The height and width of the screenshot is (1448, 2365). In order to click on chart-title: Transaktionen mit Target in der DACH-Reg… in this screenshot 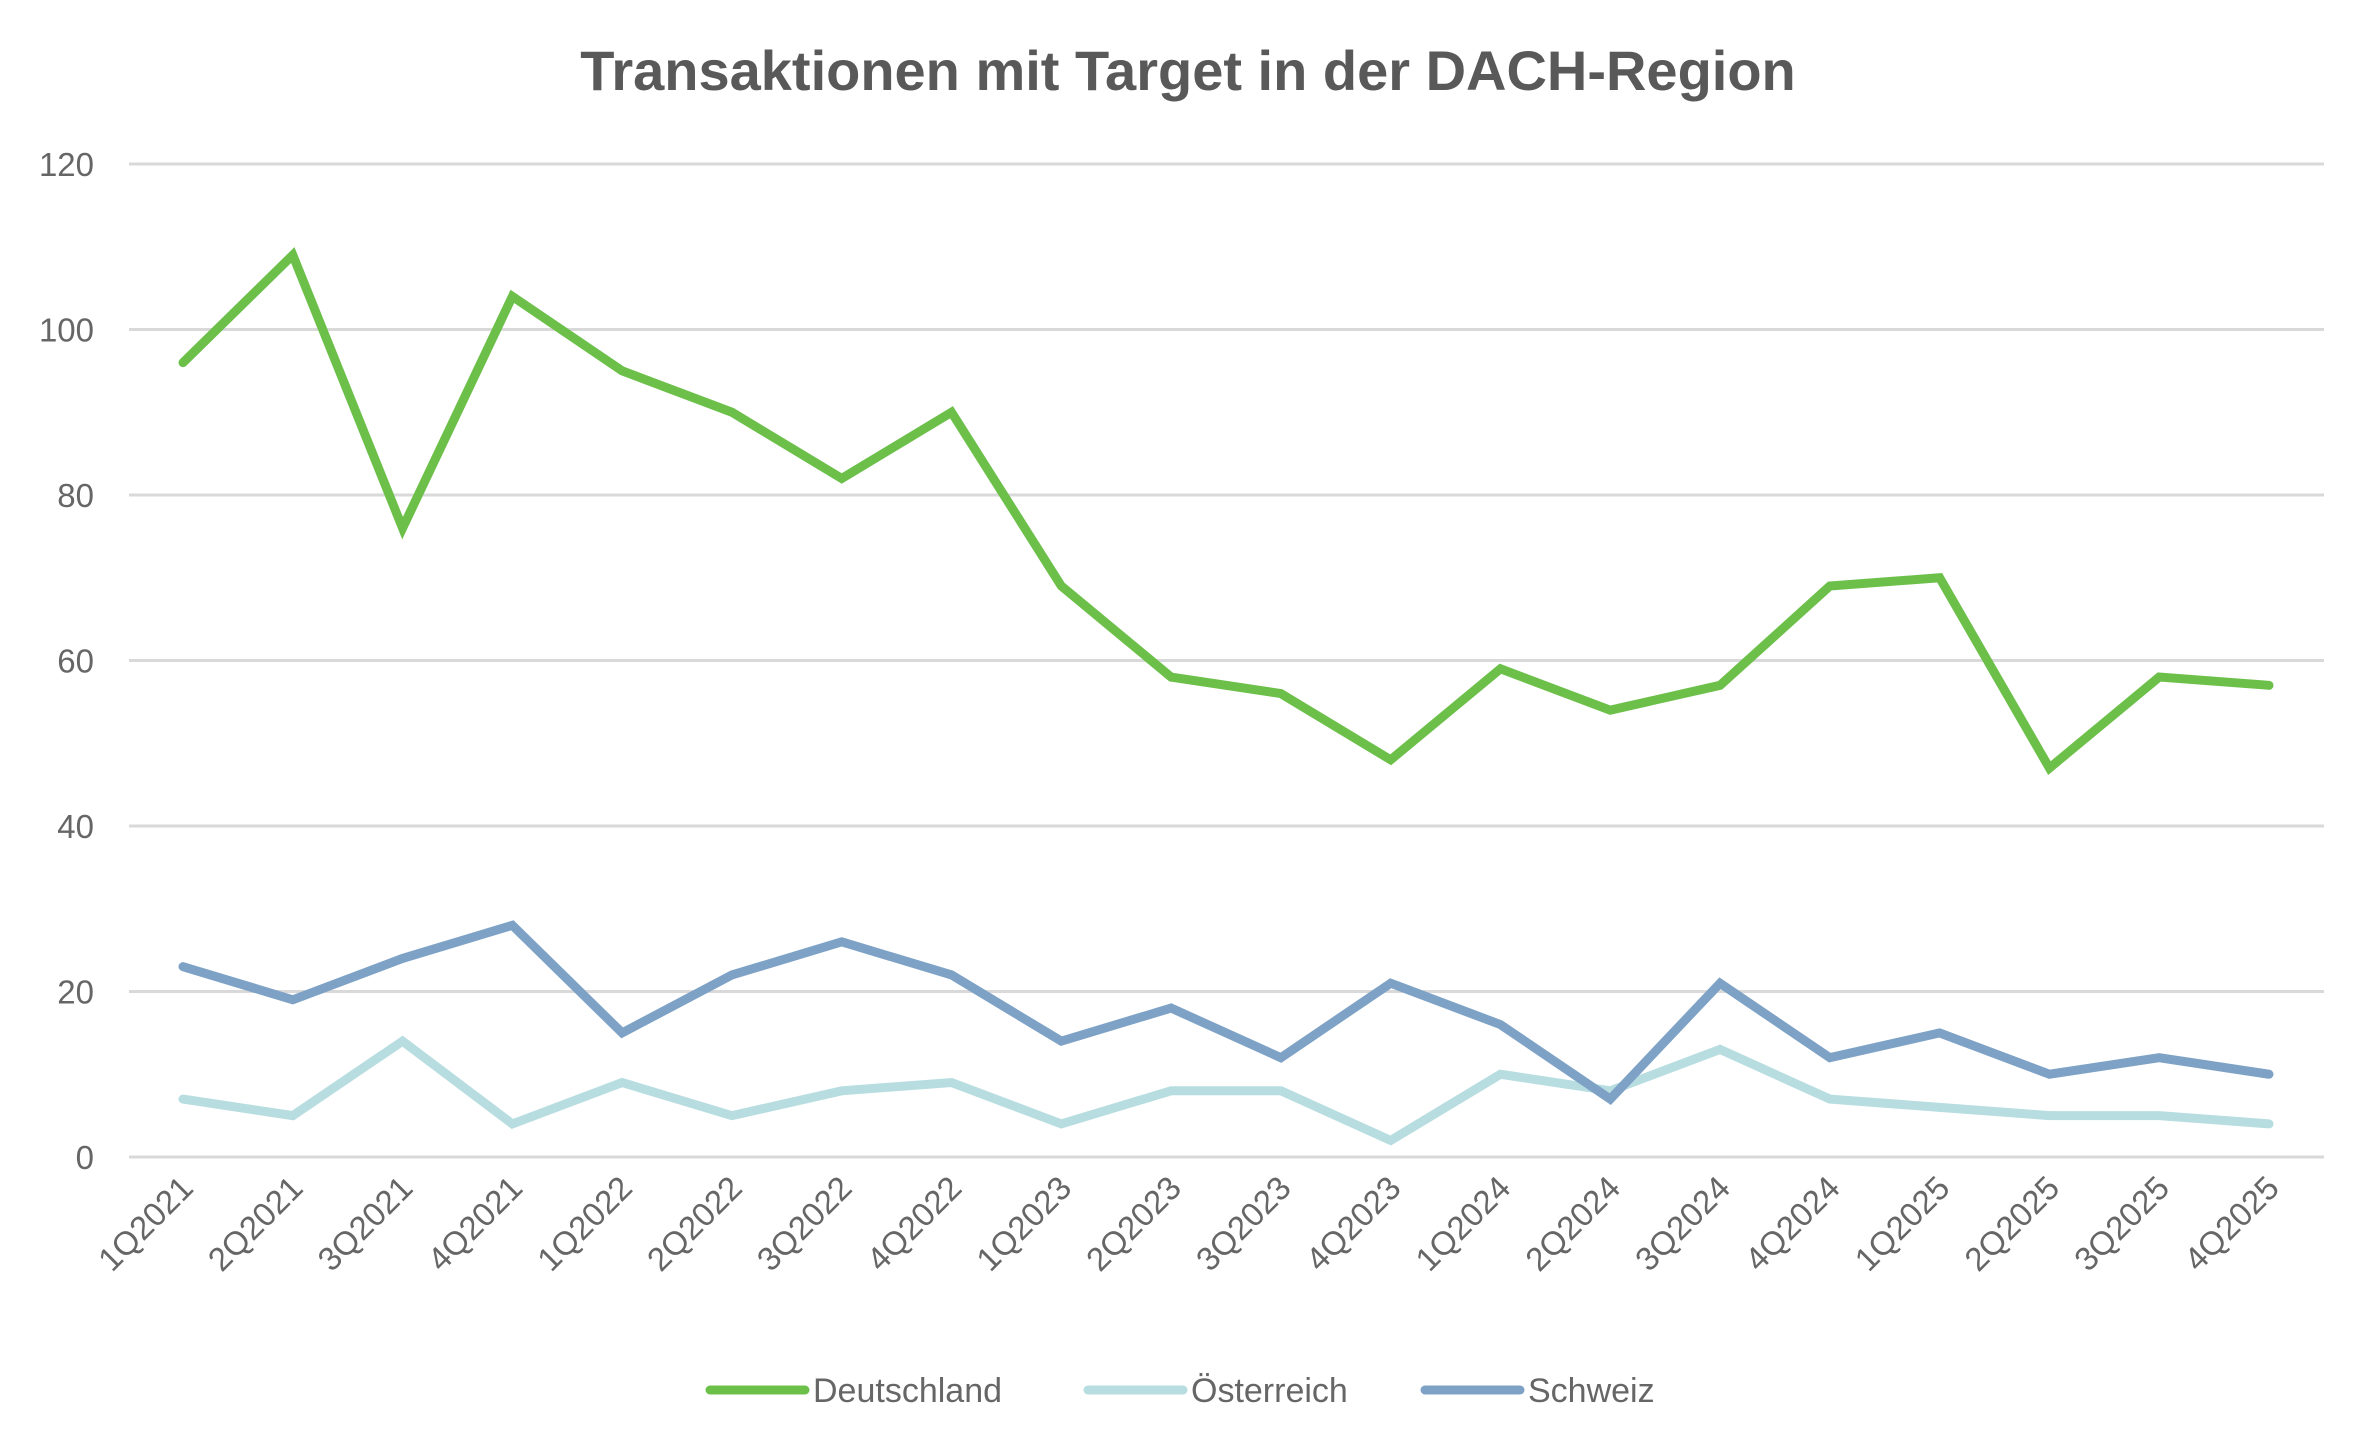, I will do `click(1188, 70)`.